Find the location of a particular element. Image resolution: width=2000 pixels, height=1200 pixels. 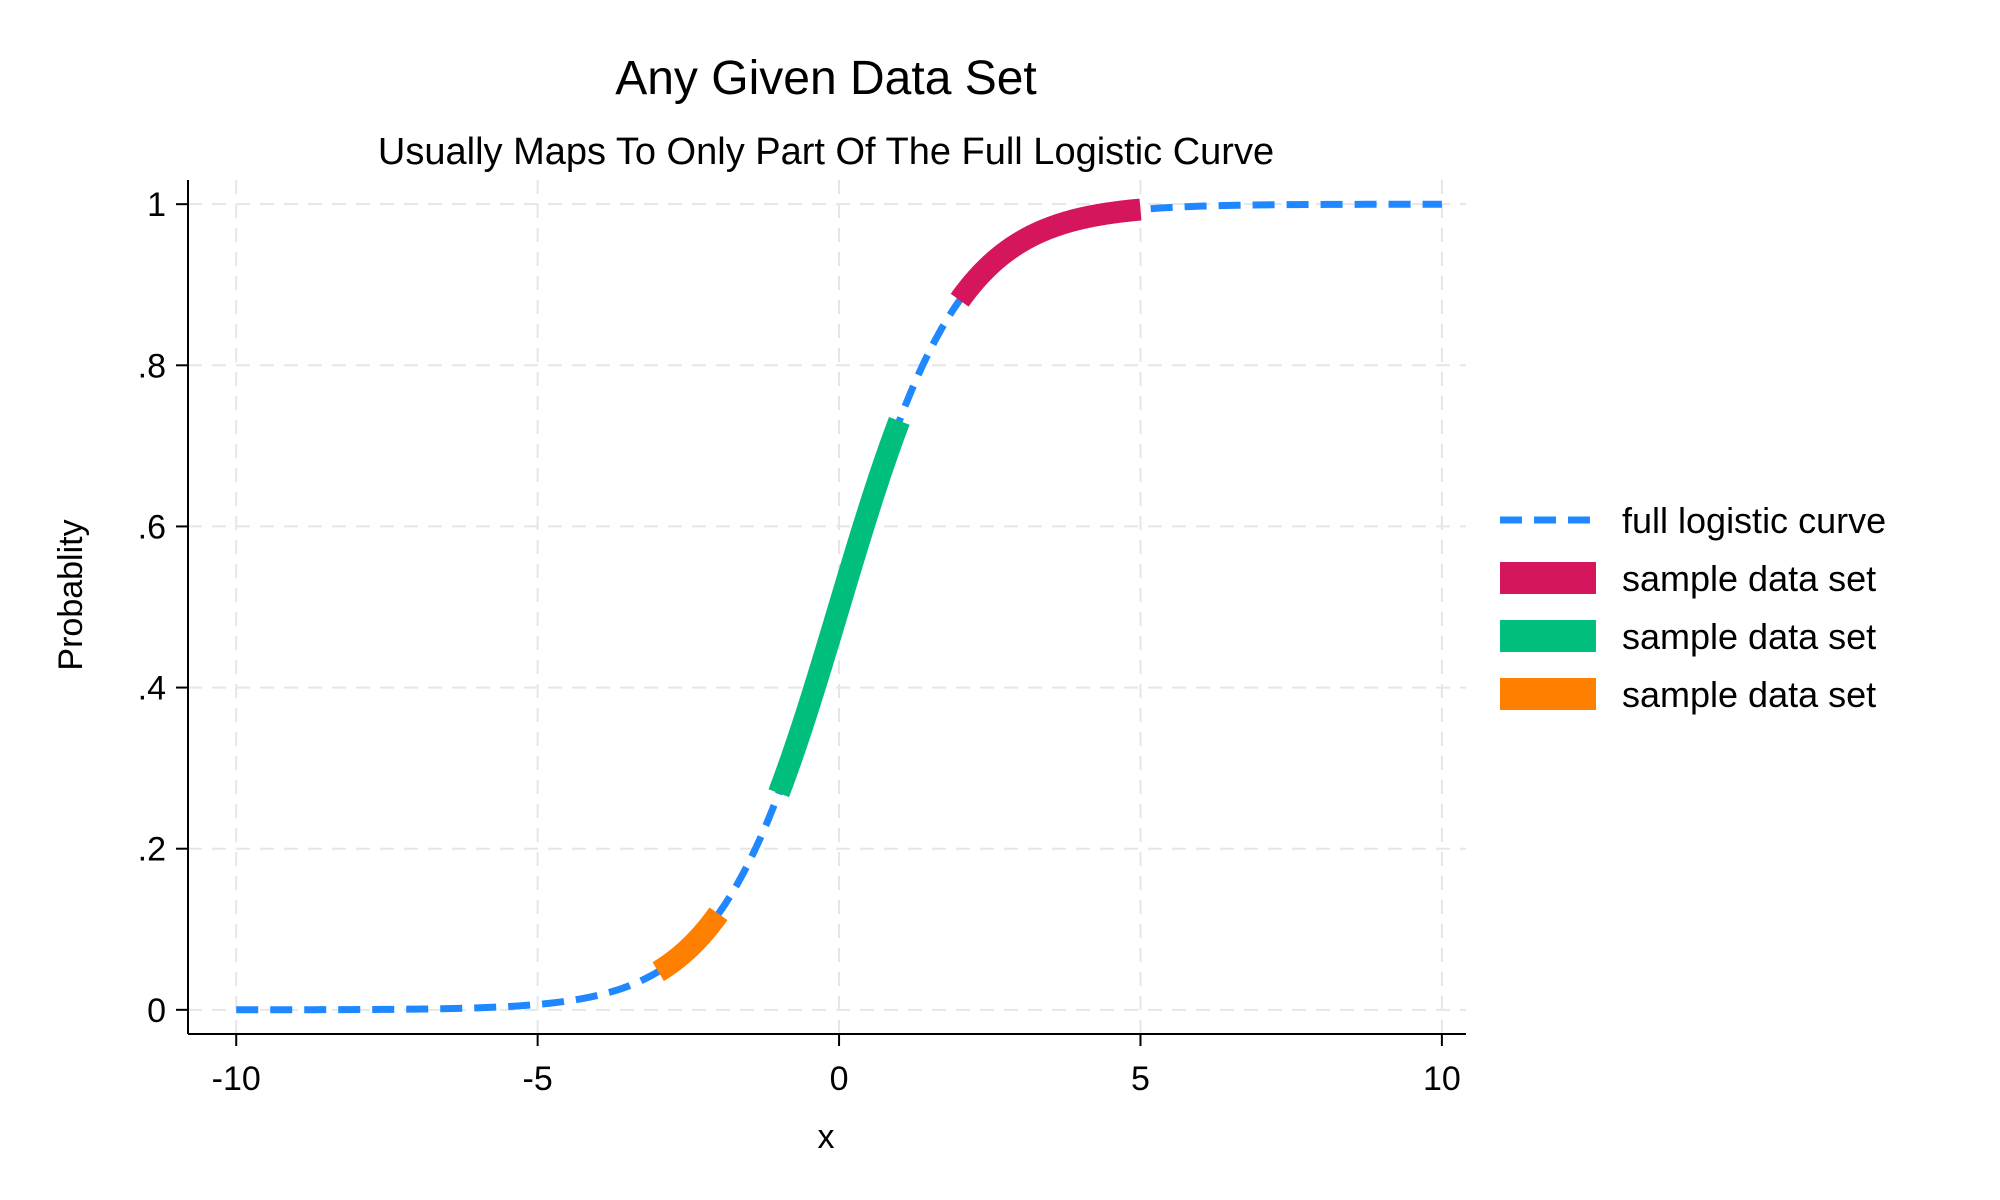

legend-label-0: full logistic curve is located at coordinates (1754, 520).